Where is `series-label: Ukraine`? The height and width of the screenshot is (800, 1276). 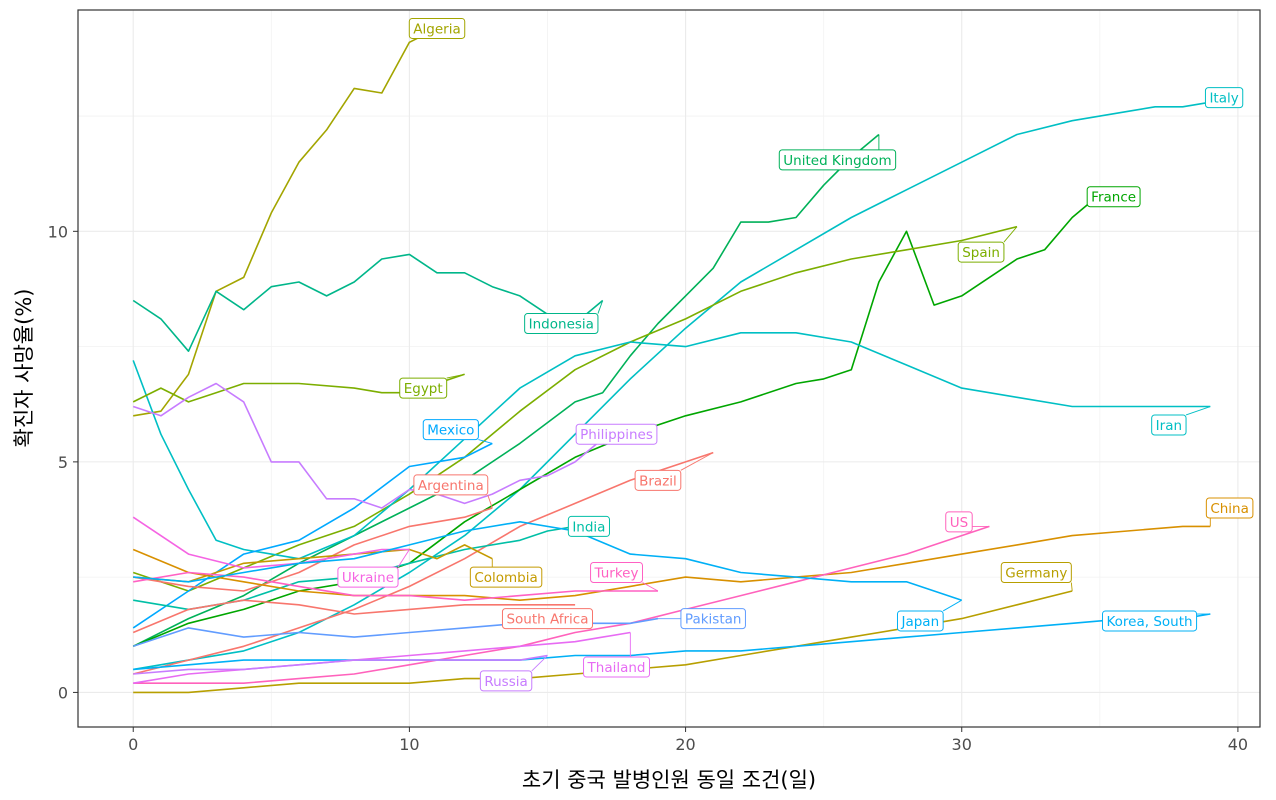 series-label: Ukraine is located at coordinates (373, 568).